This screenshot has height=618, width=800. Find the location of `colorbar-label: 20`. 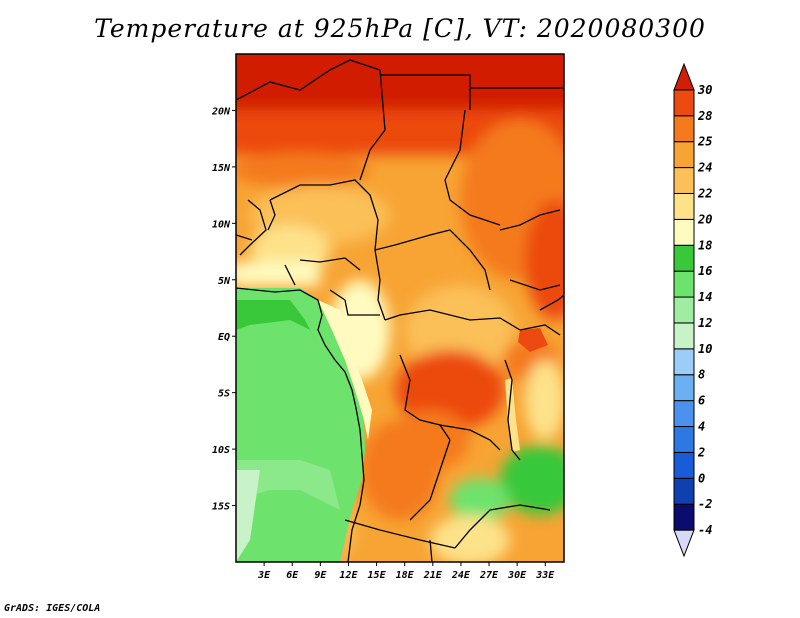

colorbar-label: 20 is located at coordinates (704, 219).